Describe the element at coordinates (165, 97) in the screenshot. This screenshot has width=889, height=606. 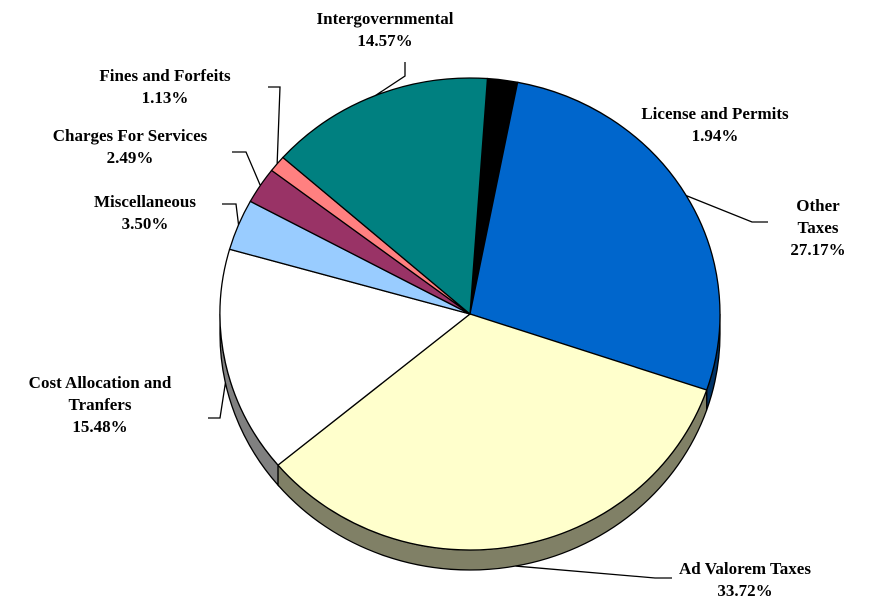
I see `value-label: 1.13%` at that location.